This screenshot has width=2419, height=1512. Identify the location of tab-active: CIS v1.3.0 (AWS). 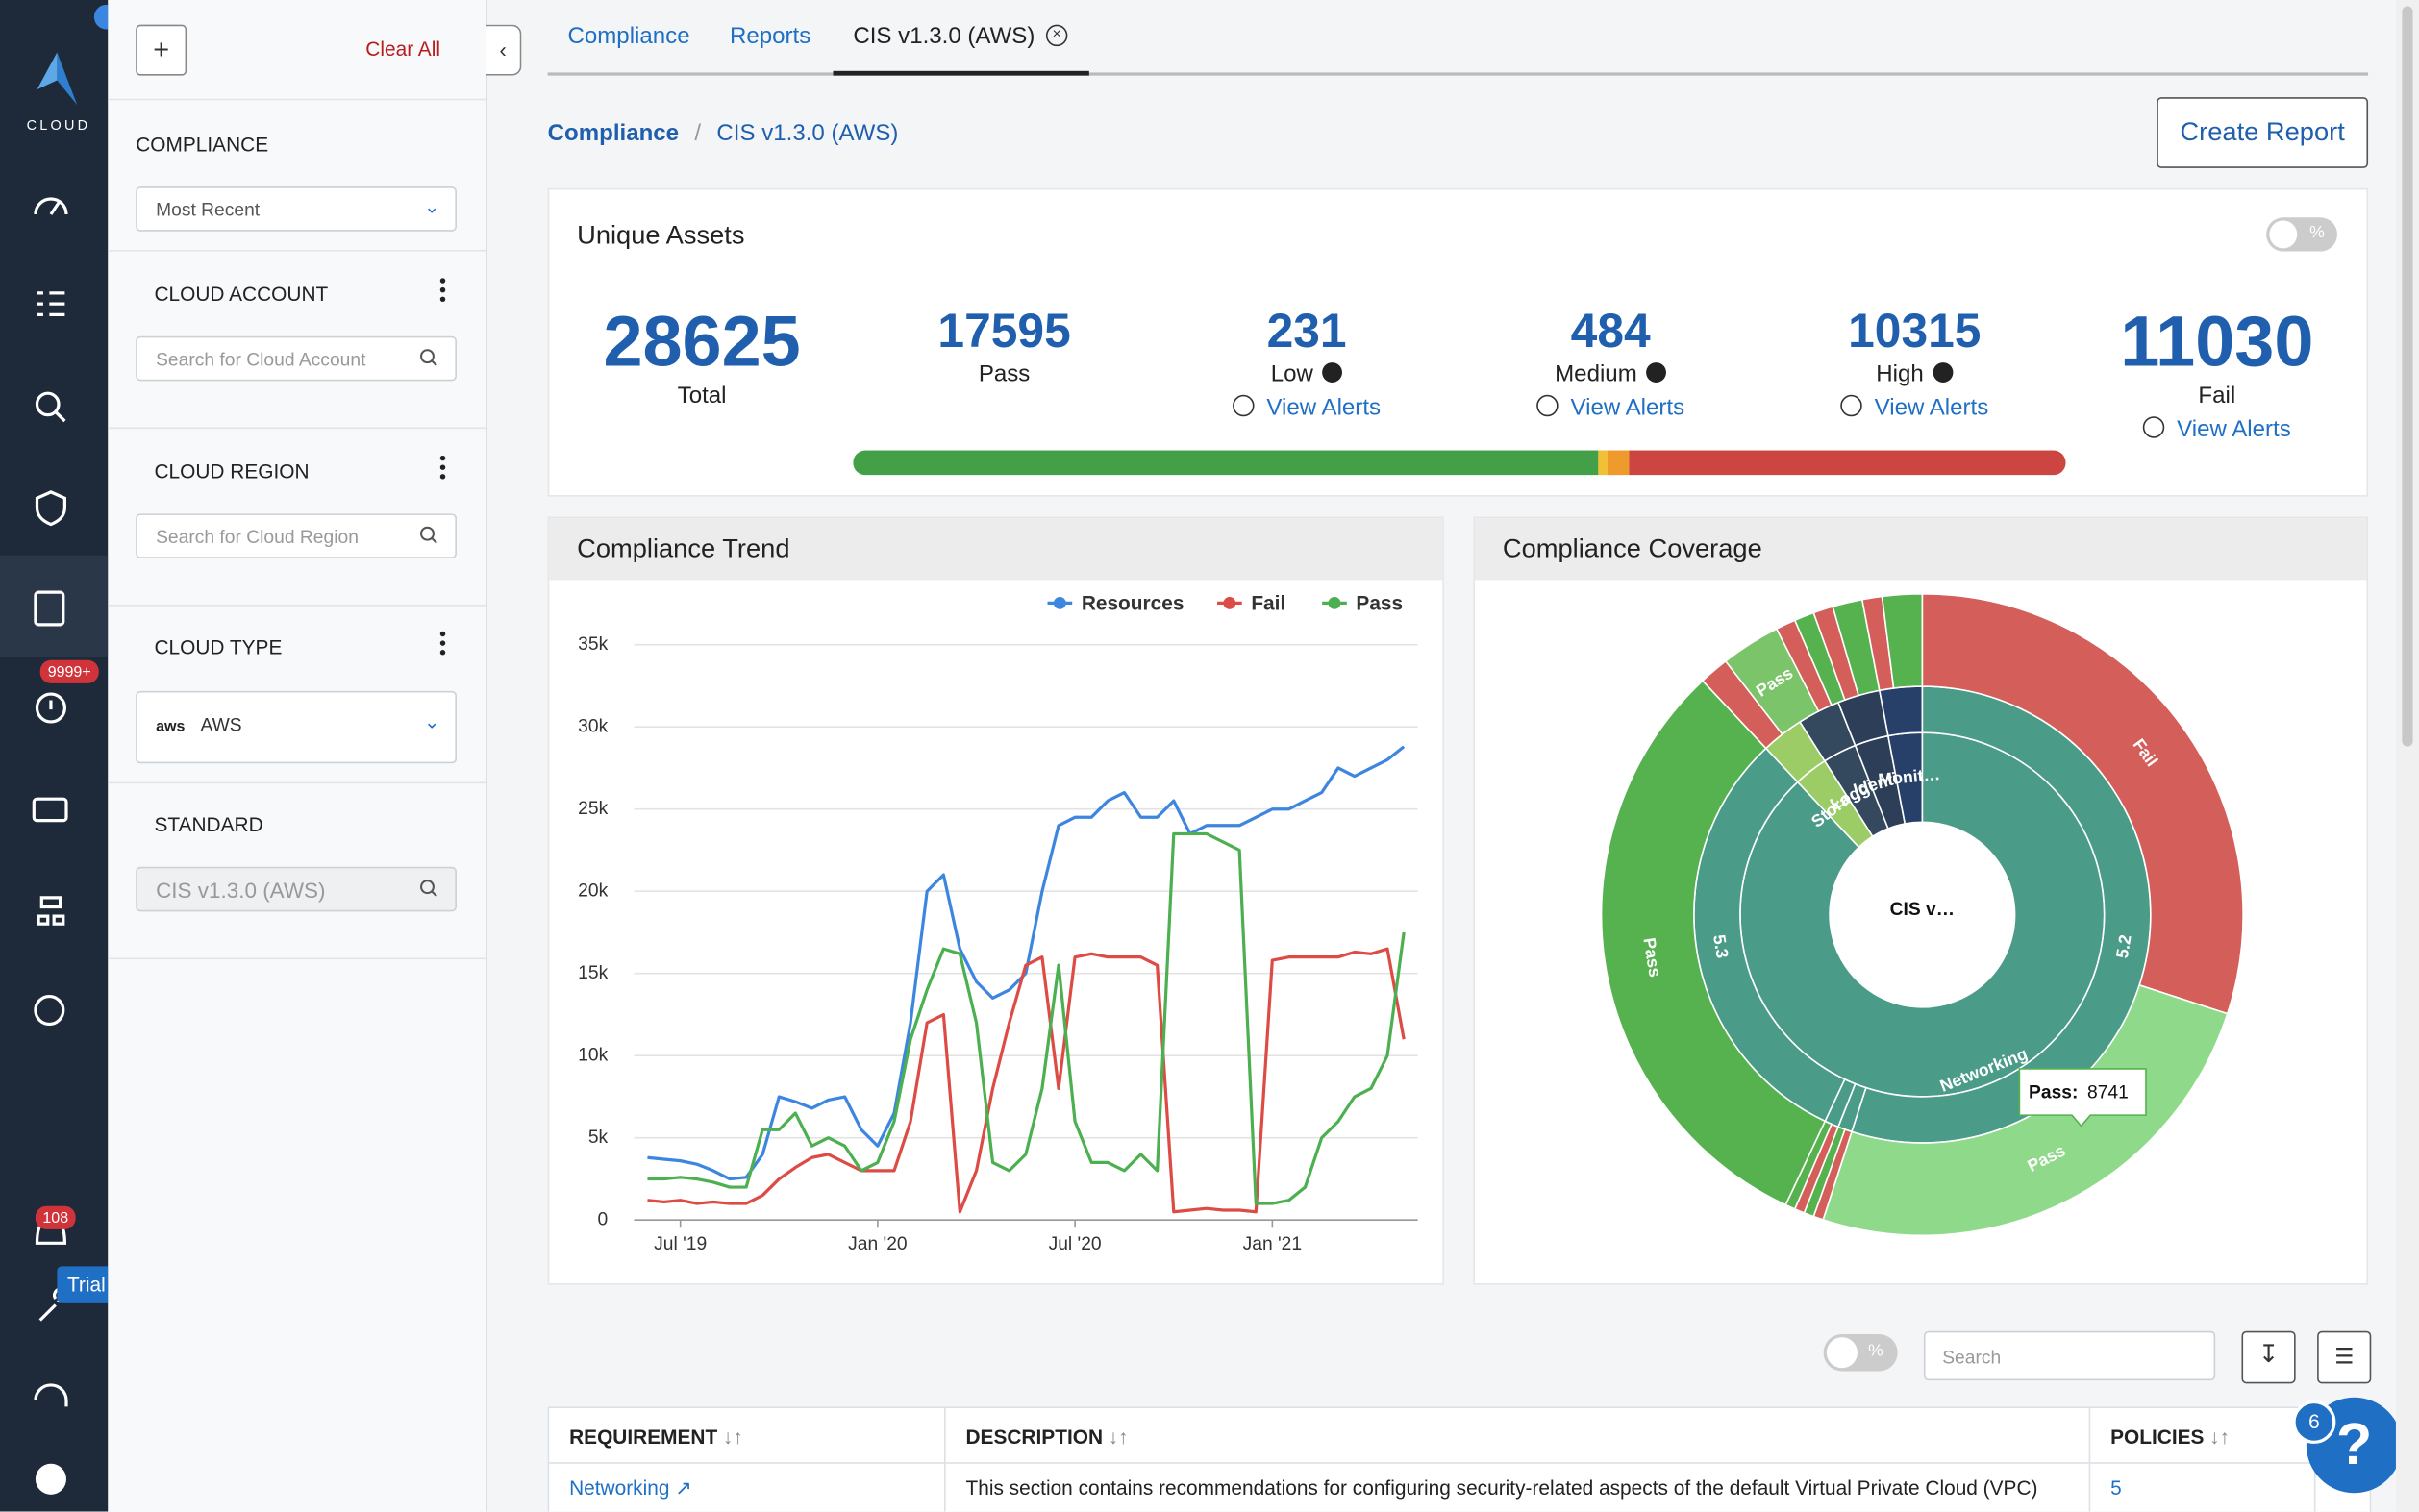
(944, 36).